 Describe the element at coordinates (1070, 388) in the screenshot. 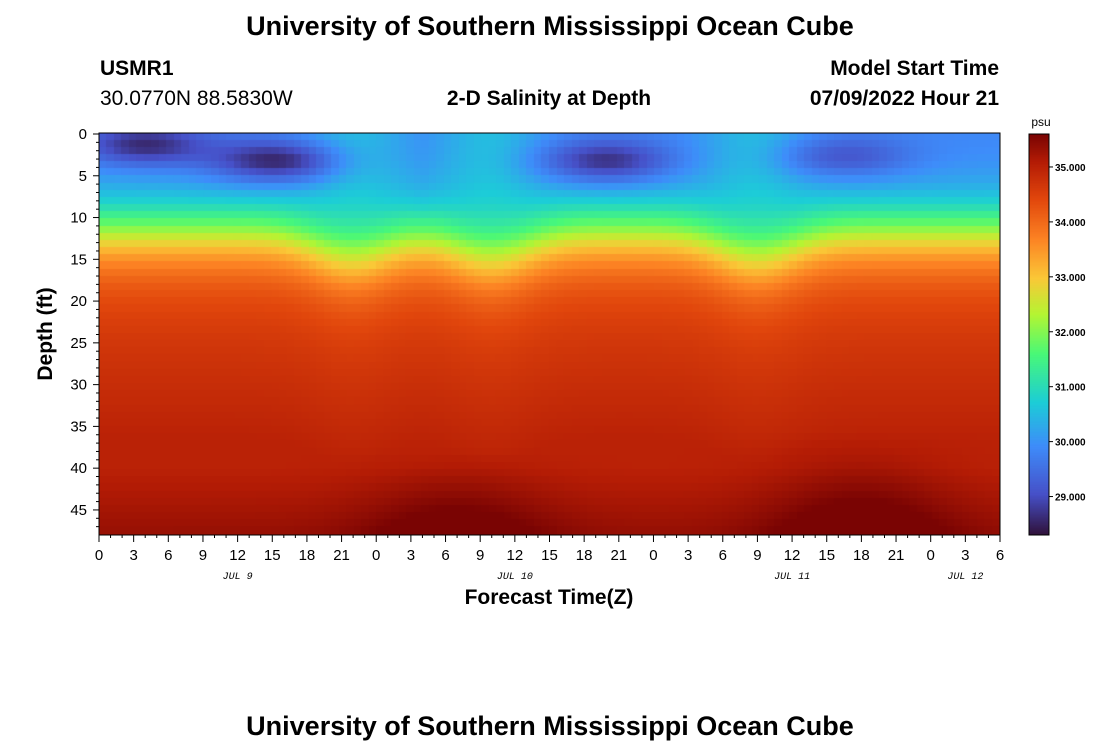

I see `colorbar-tick-label: 31.000` at that location.